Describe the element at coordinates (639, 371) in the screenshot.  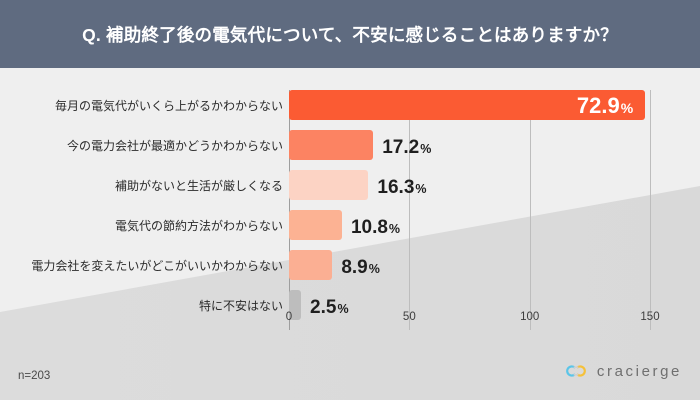
I see `brand-name: cracierge` at that location.